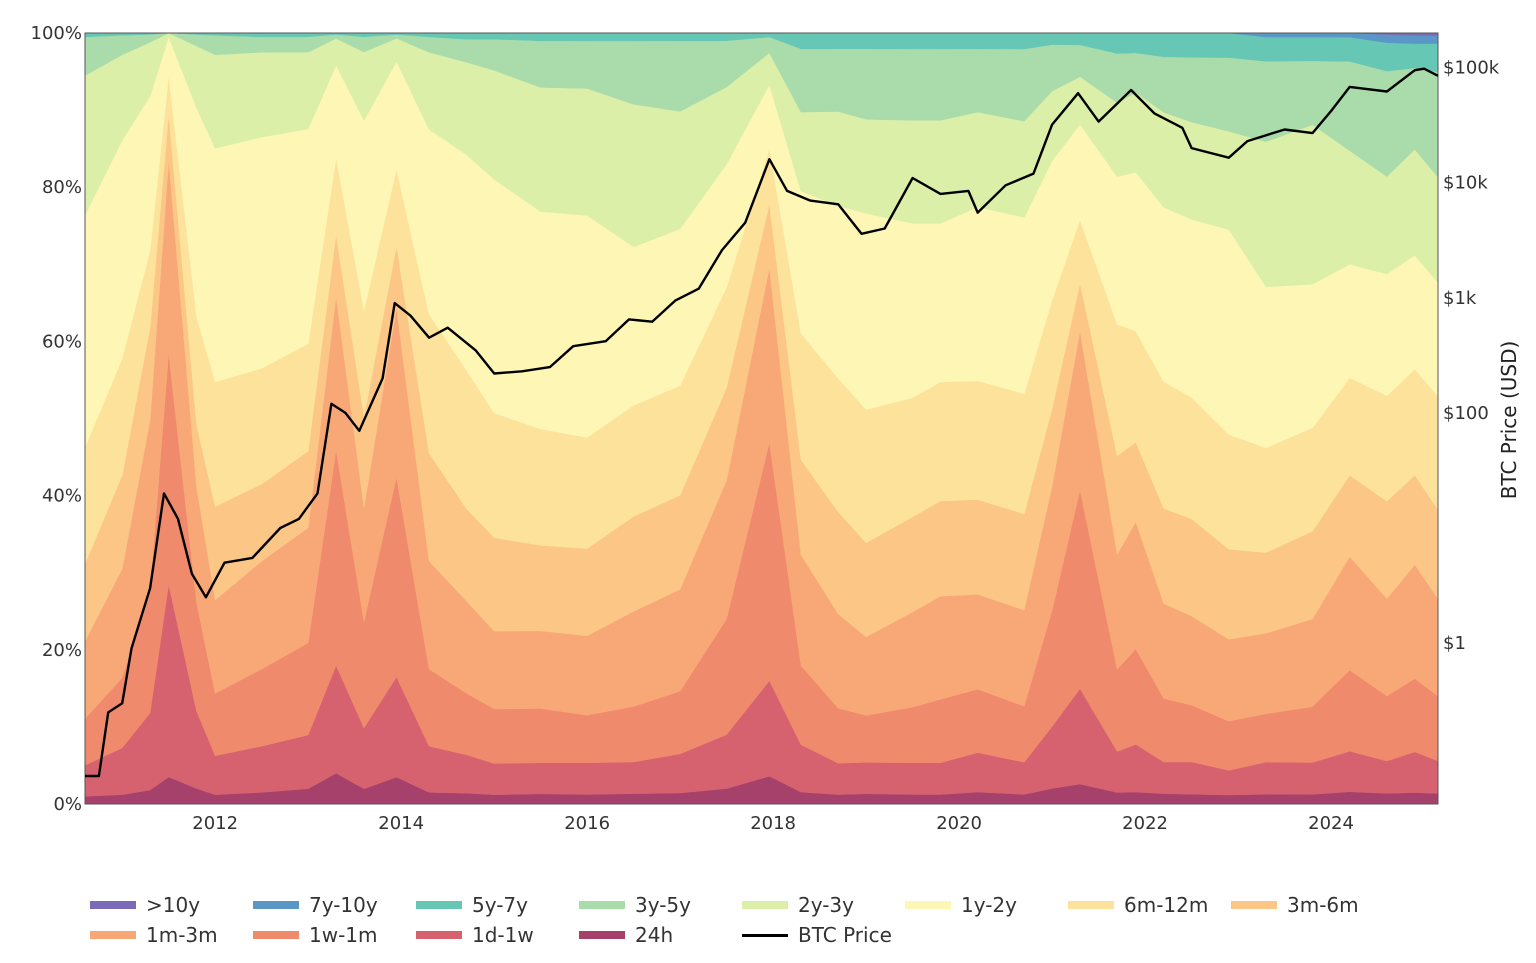 The height and width of the screenshot is (963, 1536). Describe the element at coordinates (1145, 823) in the screenshot. I see `x-tick-label: 2022` at that location.